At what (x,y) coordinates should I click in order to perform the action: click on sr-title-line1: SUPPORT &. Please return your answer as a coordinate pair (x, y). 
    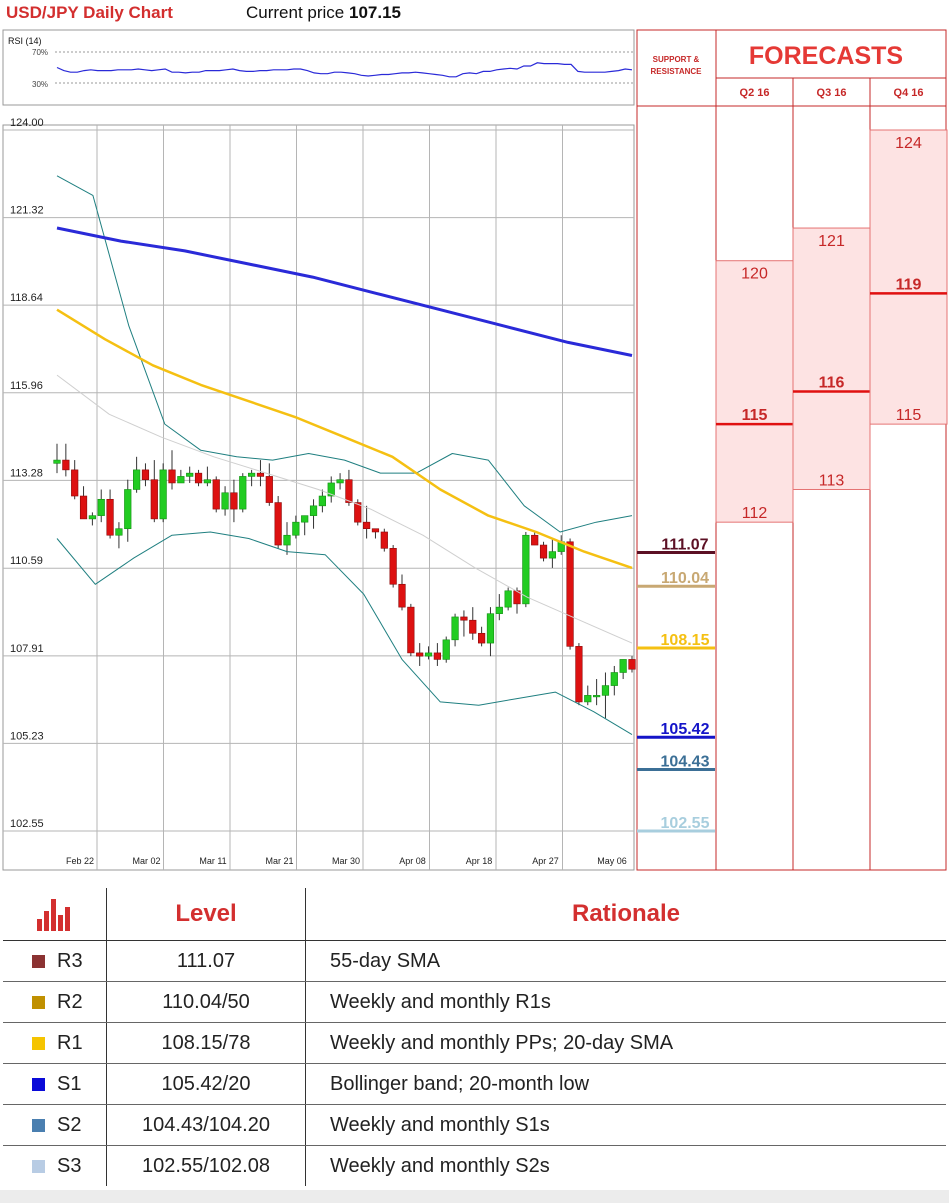
    Looking at the image, I should click on (676, 59).